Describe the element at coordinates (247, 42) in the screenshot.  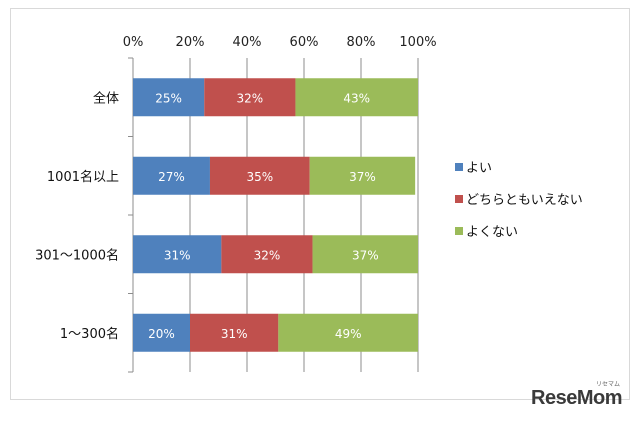
I see `x-tick-label: 40%` at that location.